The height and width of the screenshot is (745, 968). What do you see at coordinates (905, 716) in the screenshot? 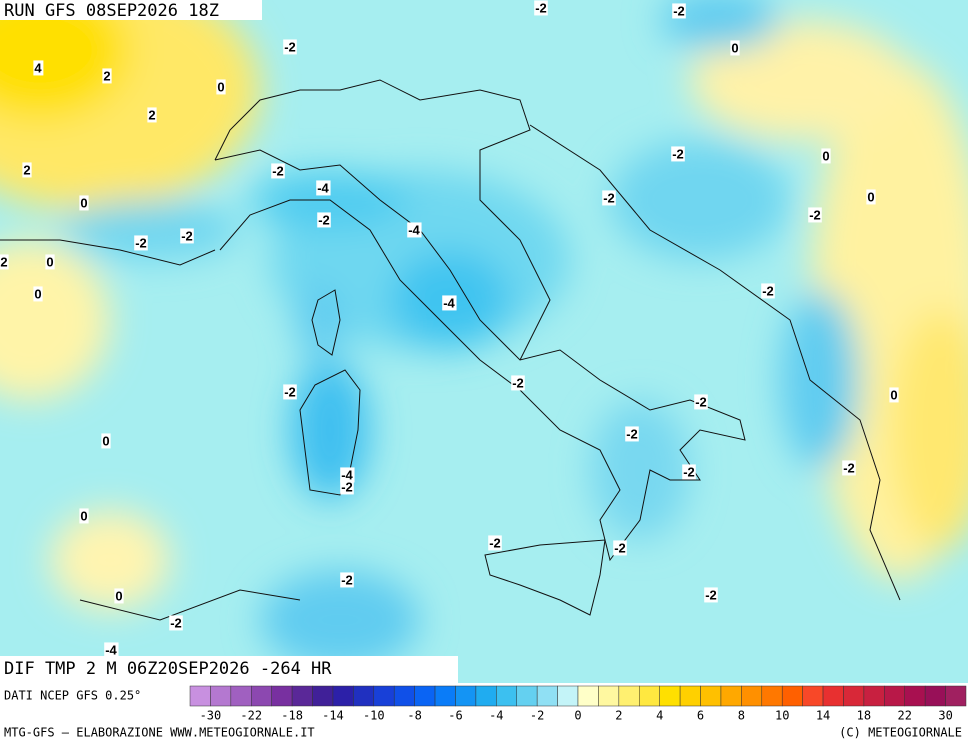
I see `legend-label: 22` at bounding box center [905, 716].